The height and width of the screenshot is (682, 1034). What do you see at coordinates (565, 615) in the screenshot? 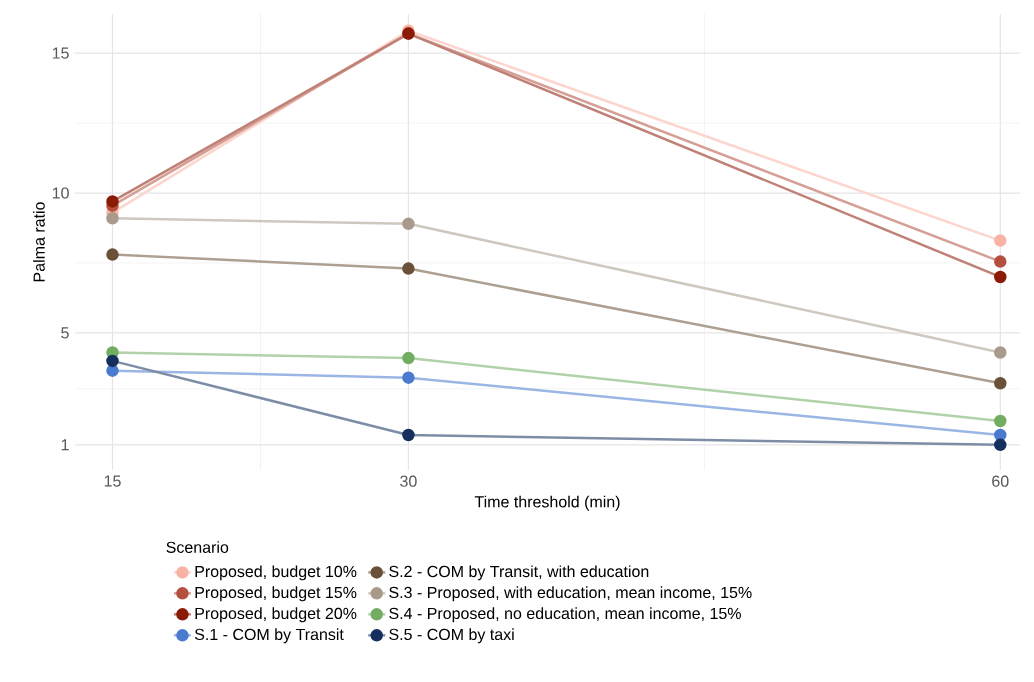
I see `legend-label: S.4 - Proposed, no education, mean income, 15%` at bounding box center [565, 615].